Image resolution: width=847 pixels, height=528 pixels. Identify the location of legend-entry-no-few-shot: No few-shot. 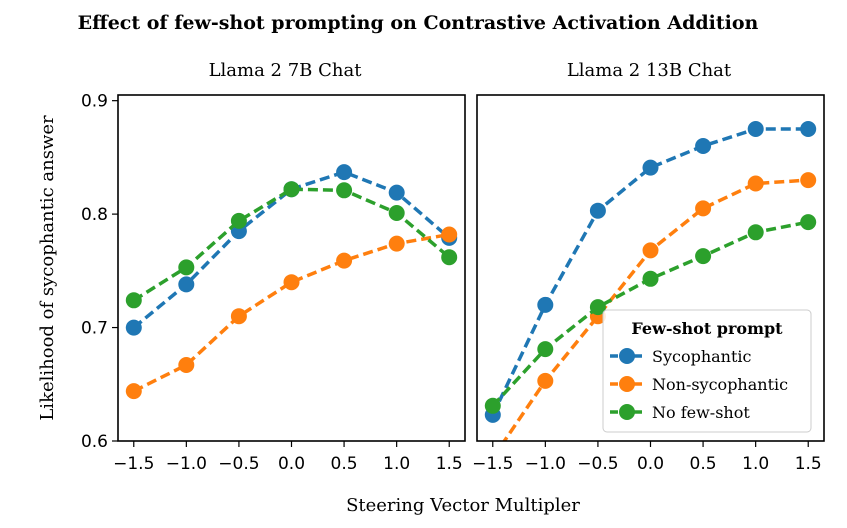
(680, 412).